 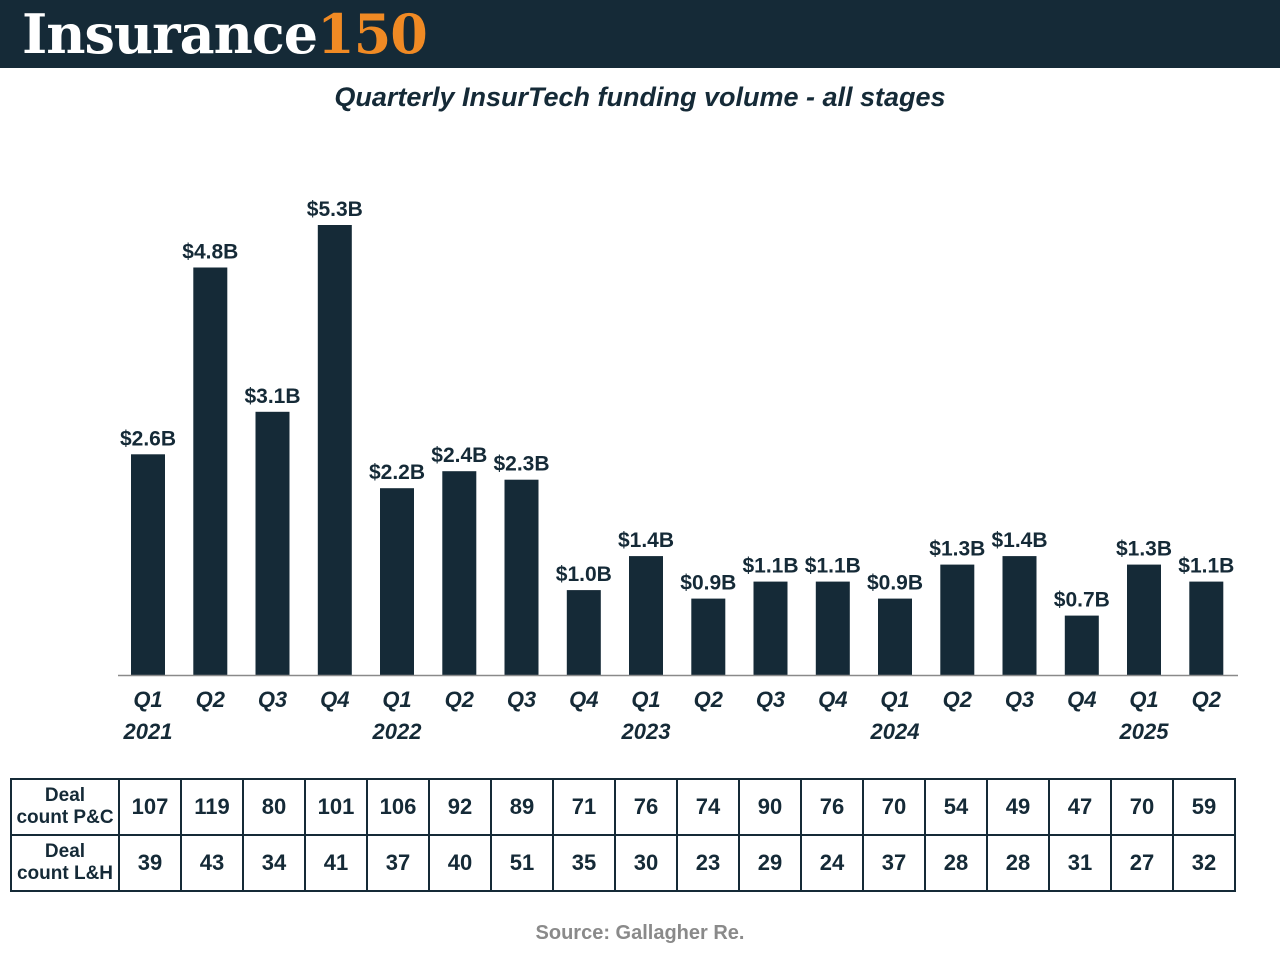 I want to click on x-tick-label-14: Q2, so click(x=958, y=699).